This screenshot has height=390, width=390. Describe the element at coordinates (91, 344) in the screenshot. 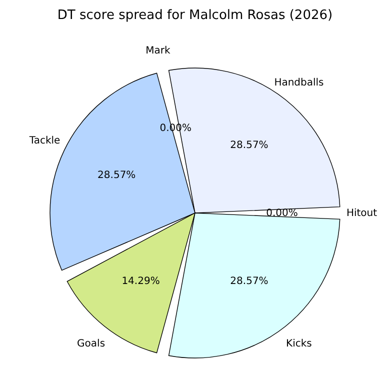

I see `slice-label: Goals` at that location.